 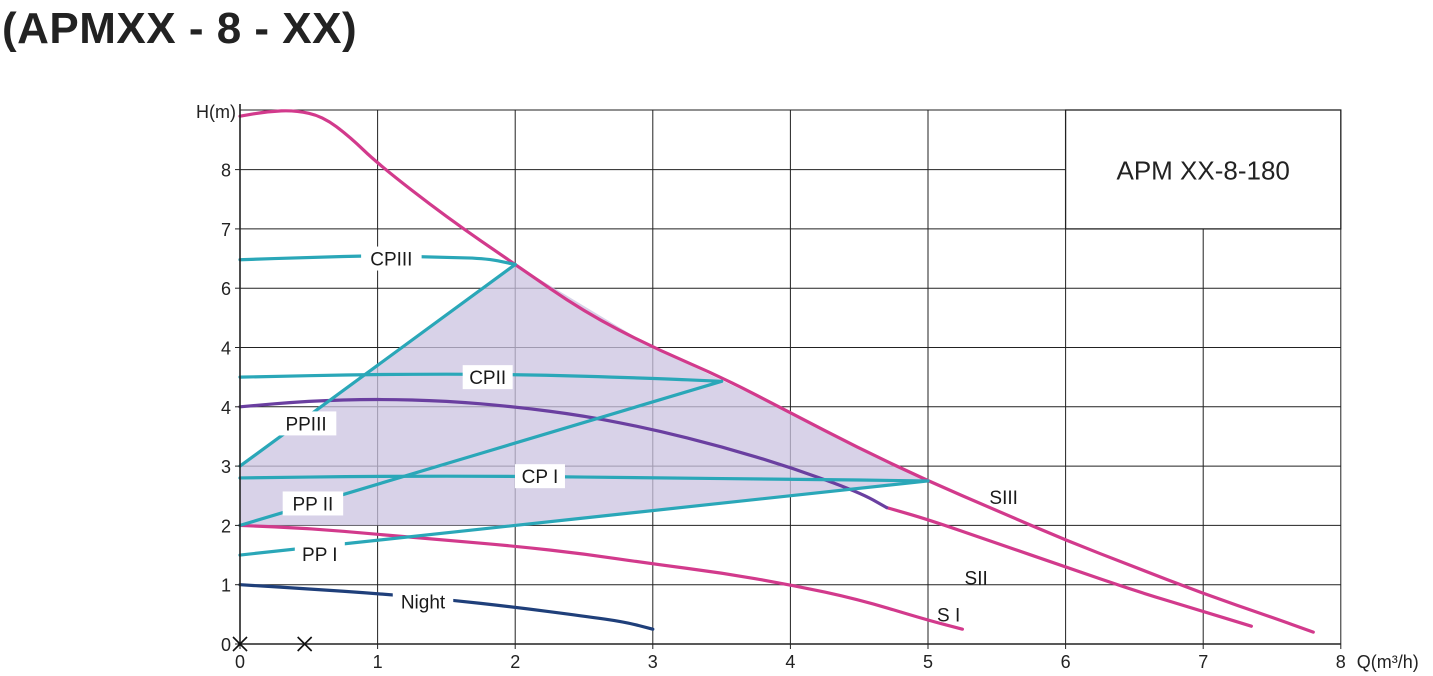 I want to click on series-line-s-i, so click(x=601, y=577).